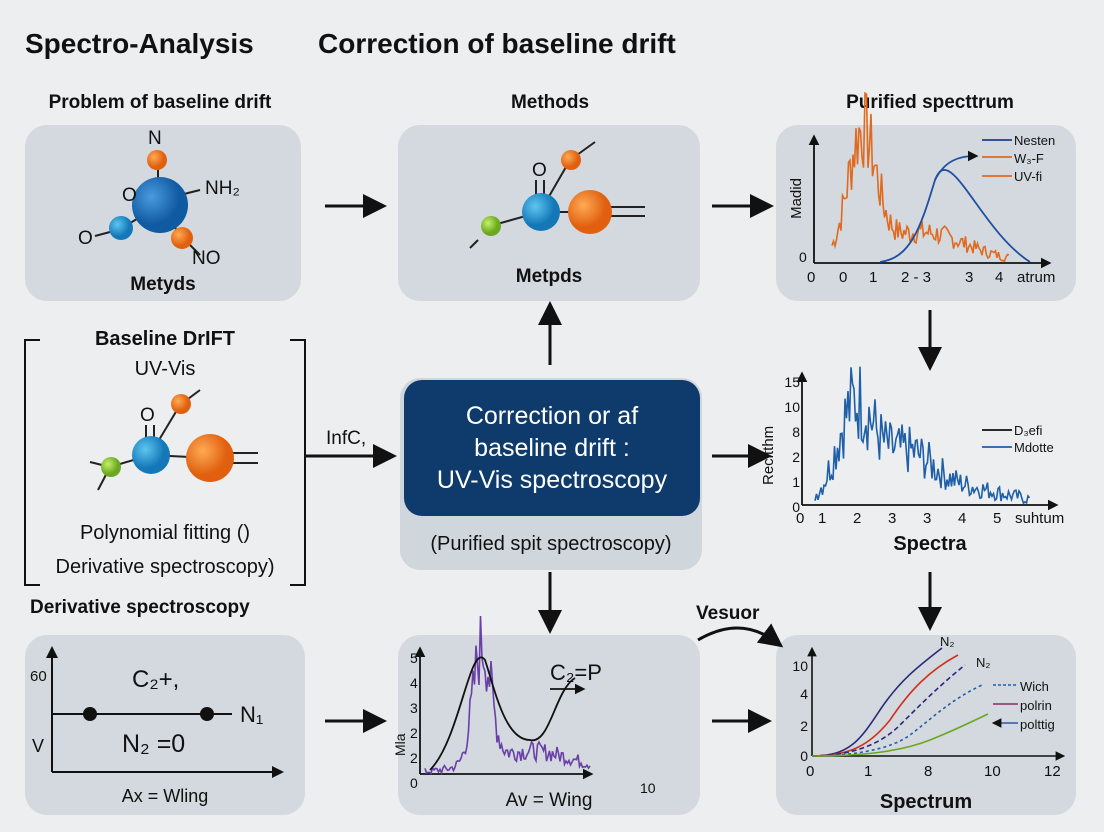 The height and width of the screenshot is (832, 1104). I want to click on equation-n1: N₁, so click(252, 714).